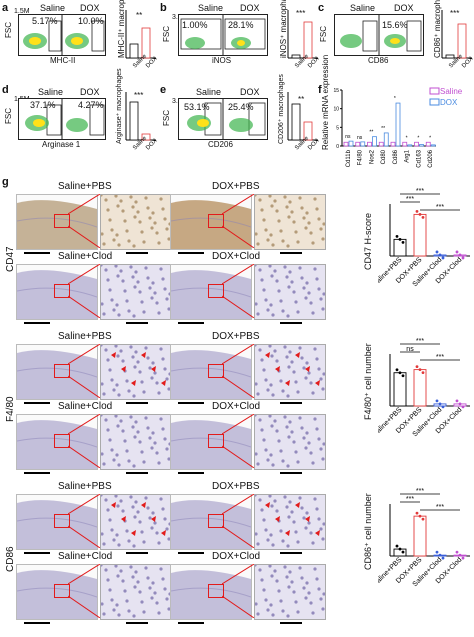  Describe the element at coordinates (451, 91) in the screenshot. I see `legend-saline: Saline` at that location.